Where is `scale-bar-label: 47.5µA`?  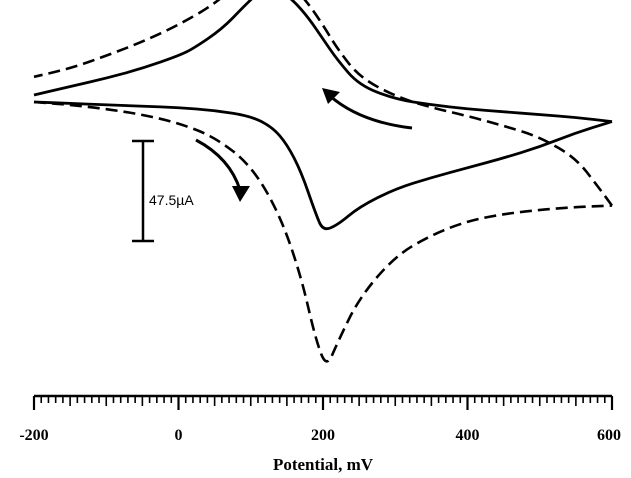
scale-bar-label: 47.5µA is located at coordinates (171, 200).